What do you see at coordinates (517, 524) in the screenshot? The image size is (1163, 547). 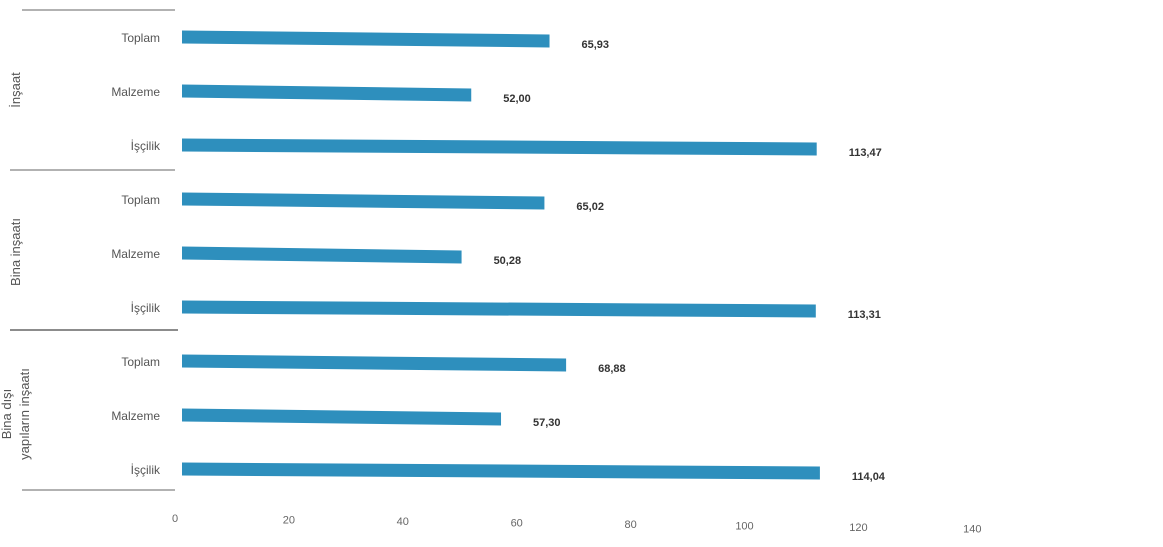 I see `x-tick-label: 60` at bounding box center [517, 524].